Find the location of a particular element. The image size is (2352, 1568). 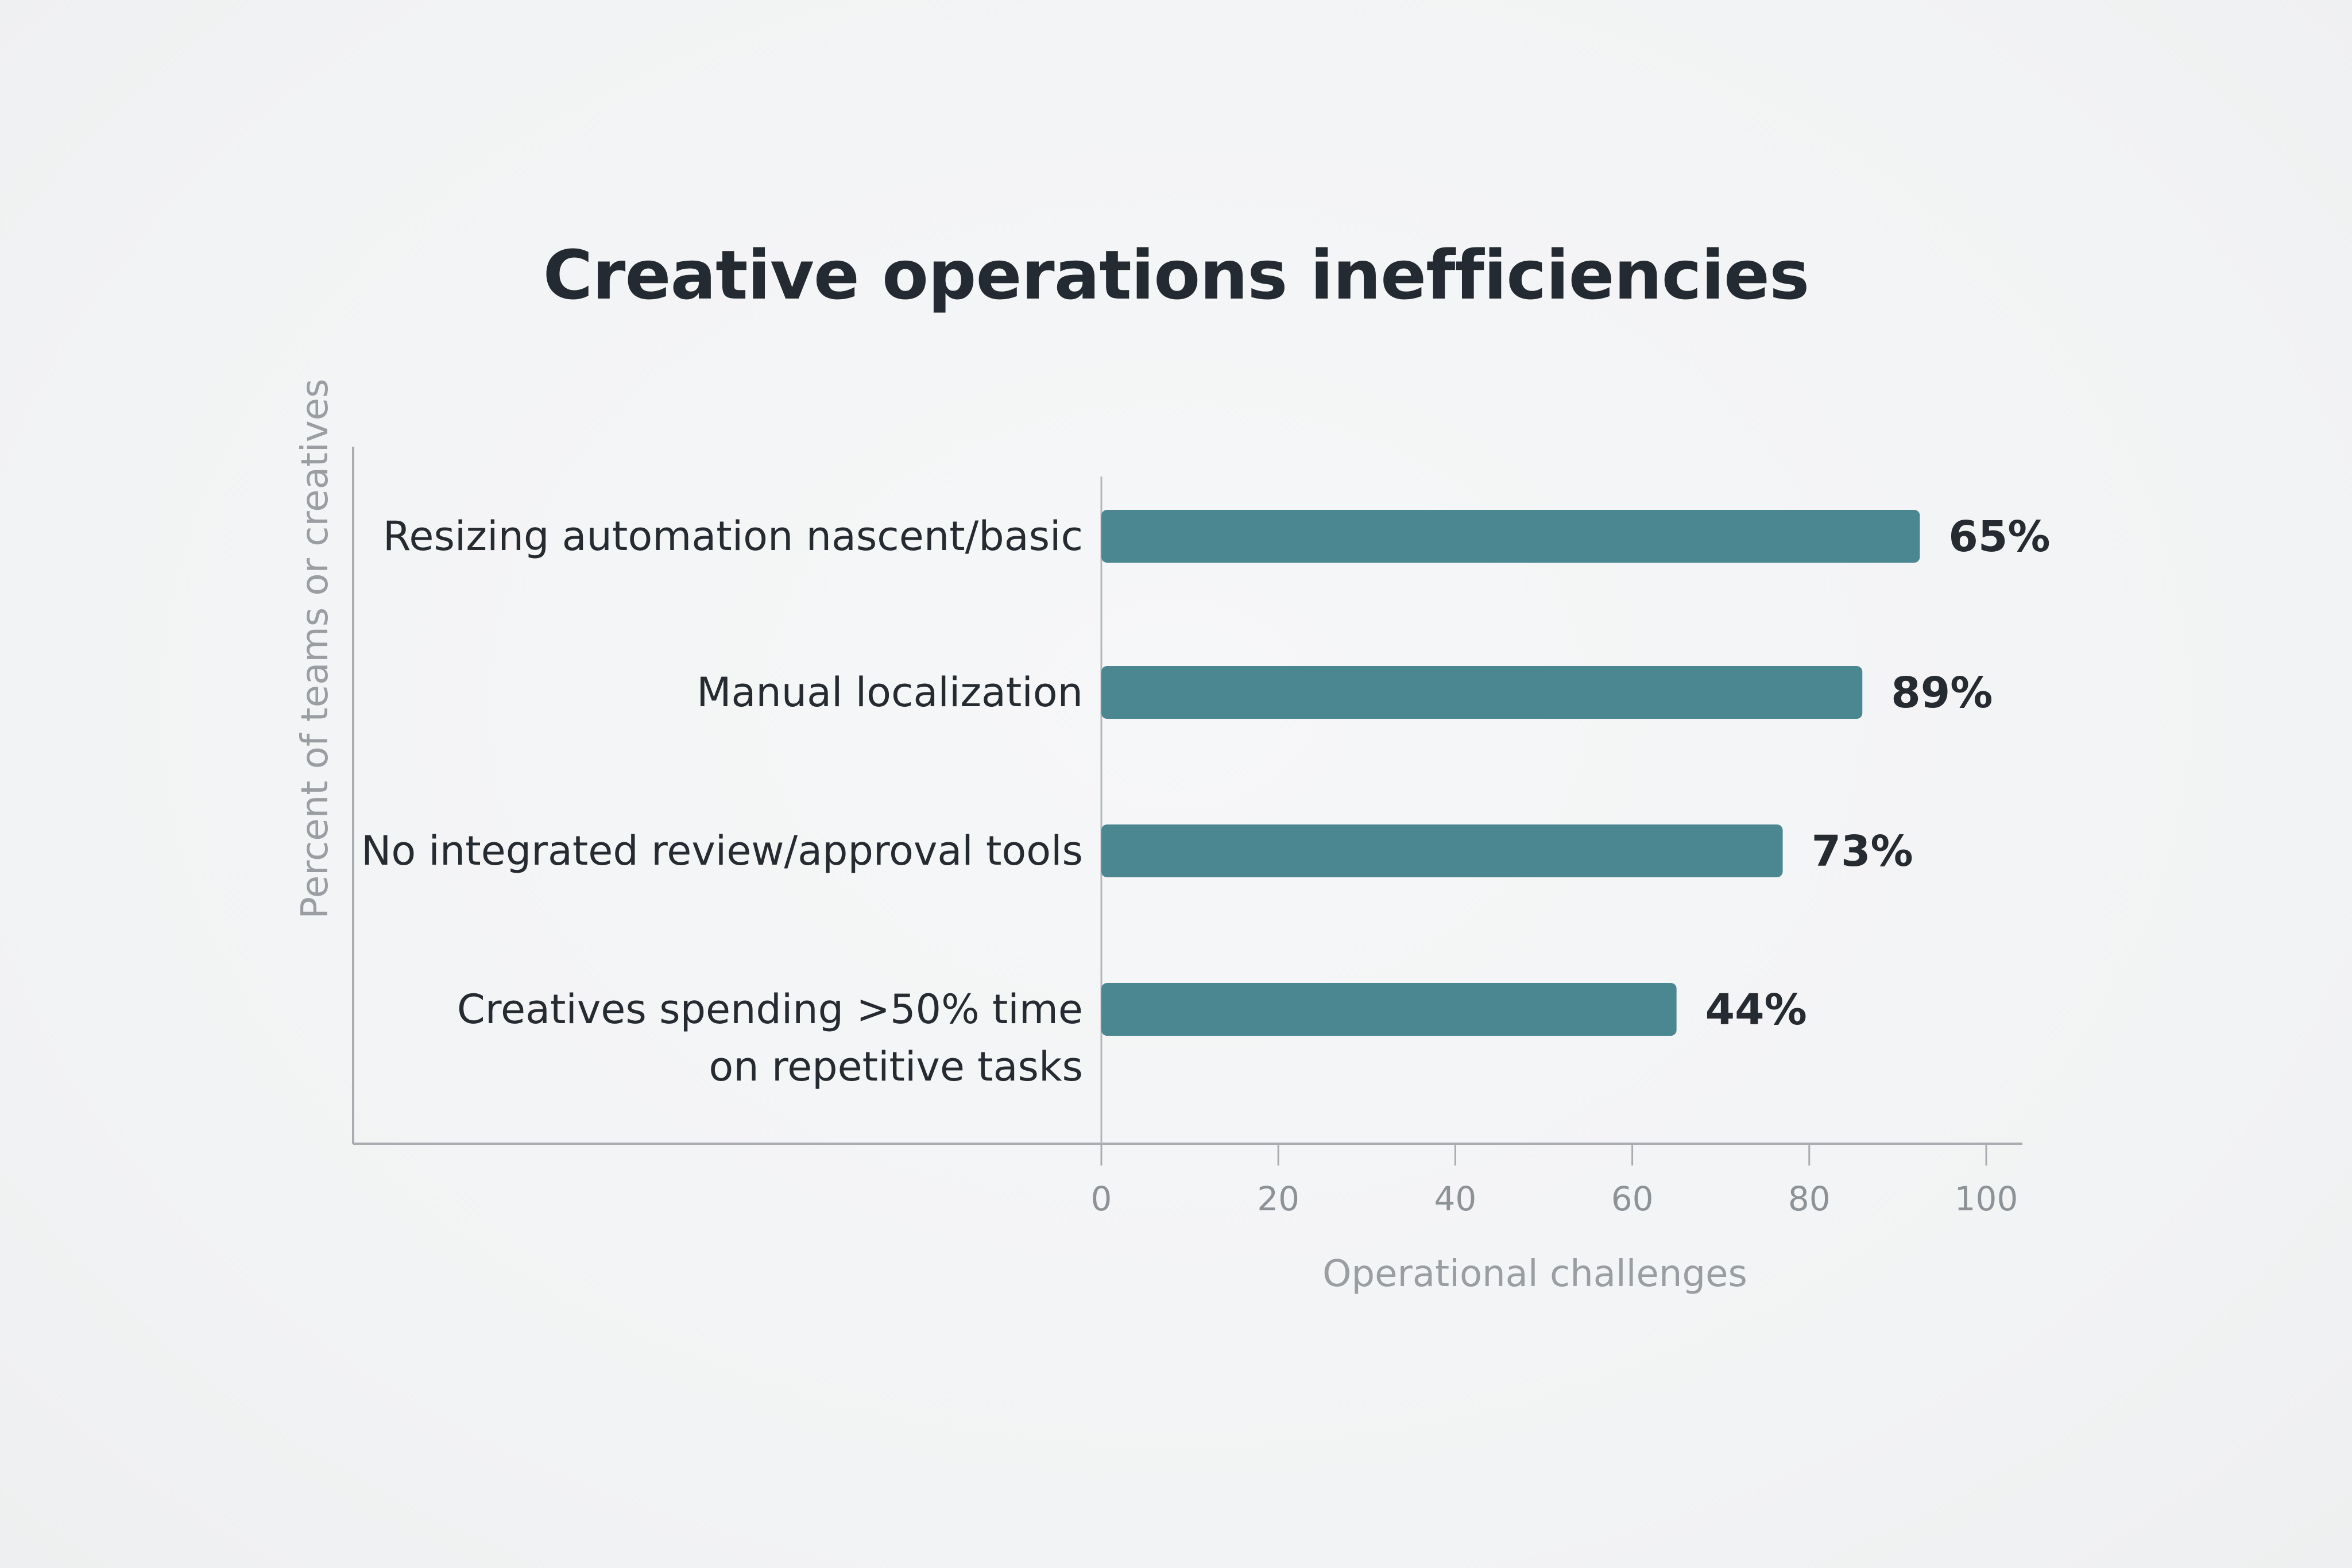

x-tick-label: 60 is located at coordinates (1632, 1198).